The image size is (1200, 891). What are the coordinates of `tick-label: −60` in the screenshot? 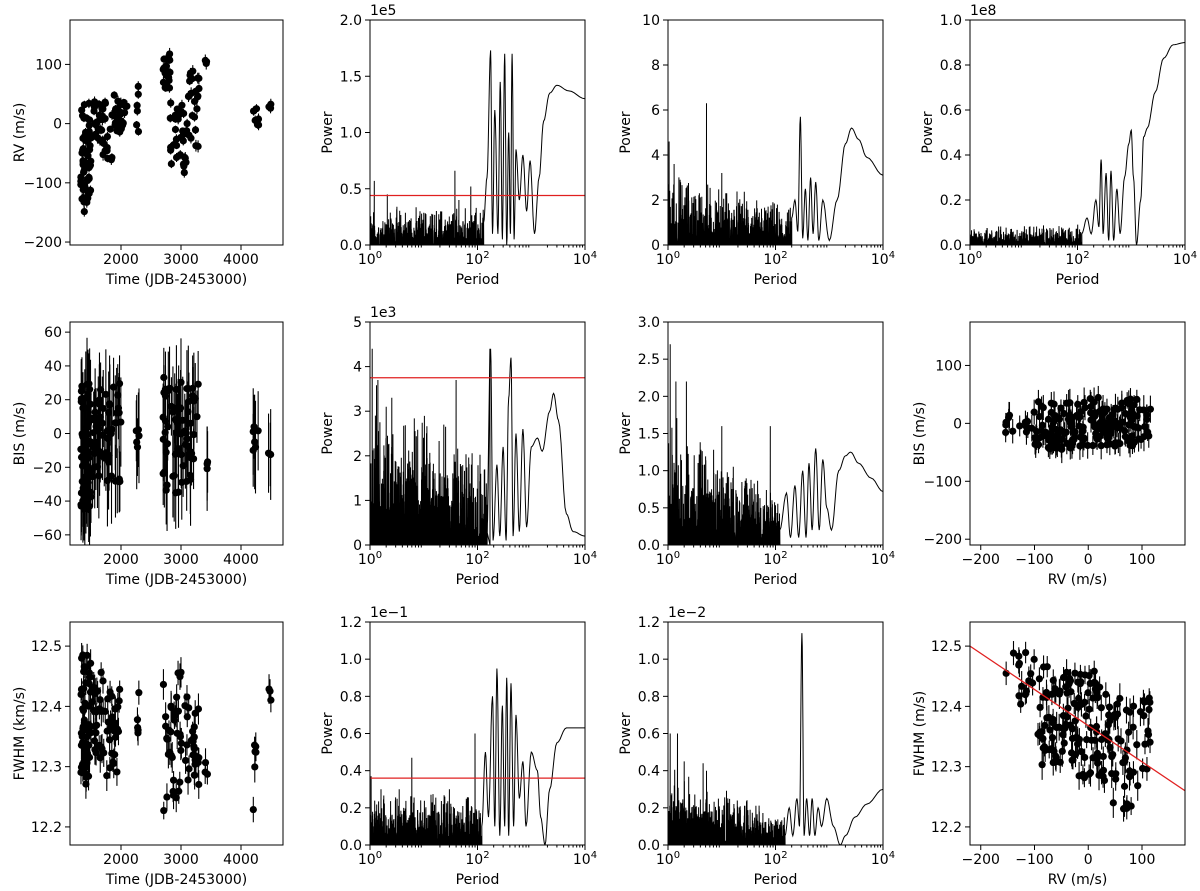 It's located at (47, 536).